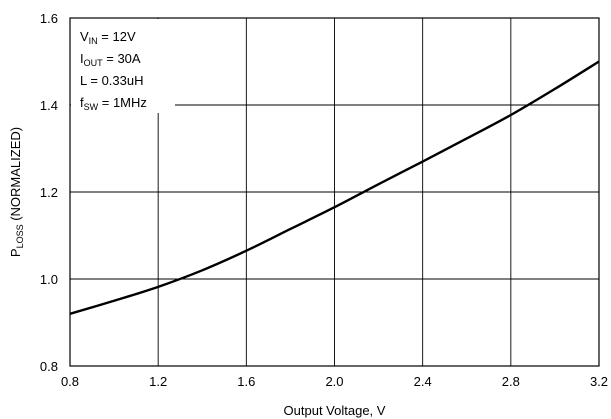 The width and height of the screenshot is (611, 419). Describe the element at coordinates (158, 381) in the screenshot. I see `x-tick-label-1: 1.2` at that location.